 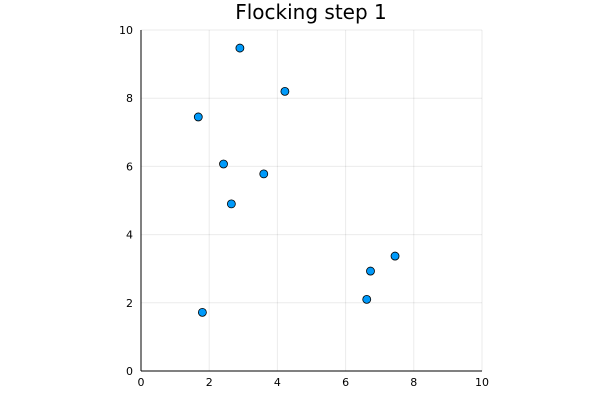 What do you see at coordinates (129, 98) in the screenshot?
I see `y-tick-label: 8` at bounding box center [129, 98].